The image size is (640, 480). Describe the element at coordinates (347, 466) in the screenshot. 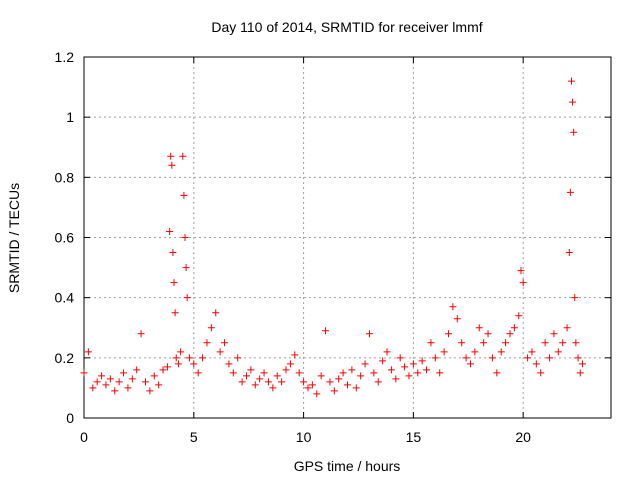

I see `x-axis-label: GPS time / hours` at that location.